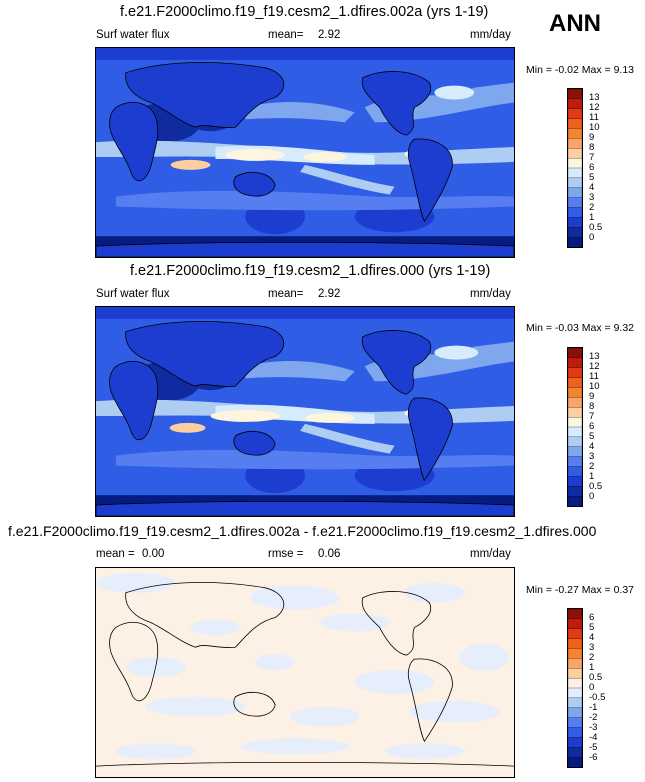 Image resolution: width=645 pixels, height=782 pixels. What do you see at coordinates (490, 554) in the screenshot?
I see `panel-3-units: mm/day` at bounding box center [490, 554].